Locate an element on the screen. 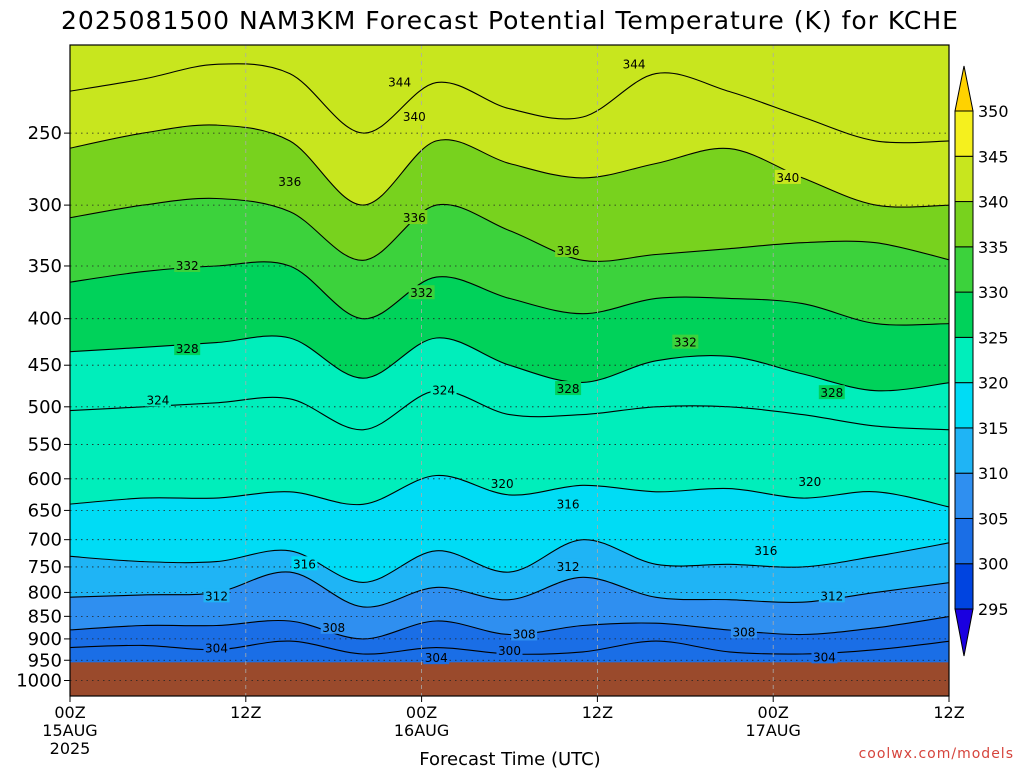 This screenshot has height=768, width=1024. colorbar-max-arrow is located at coordinates (964, 88).